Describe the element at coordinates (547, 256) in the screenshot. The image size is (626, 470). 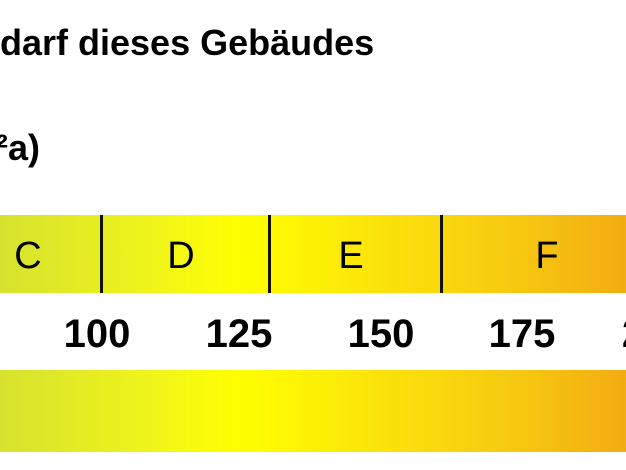
I see `class-label-f: F` at that location.